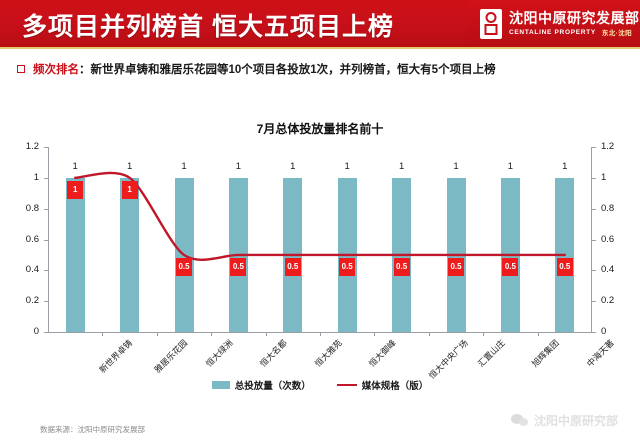 The width and height of the screenshot is (640, 443). What do you see at coordinates (56, 70) in the screenshot?
I see `summary-key-label: 频次排名` at bounding box center [56, 70].